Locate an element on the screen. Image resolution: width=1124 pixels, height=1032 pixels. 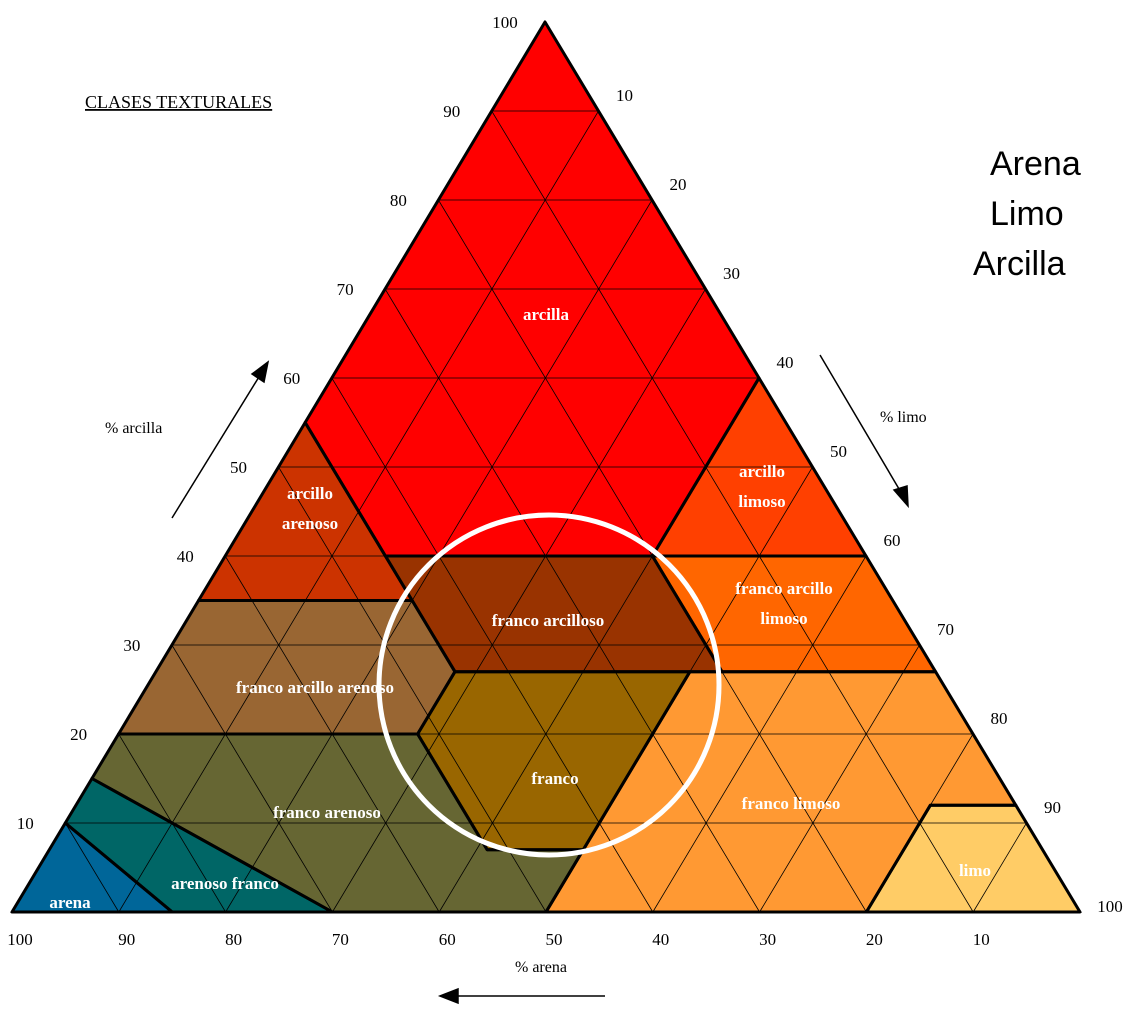
silt-tick: 50 is located at coordinates (838, 451).